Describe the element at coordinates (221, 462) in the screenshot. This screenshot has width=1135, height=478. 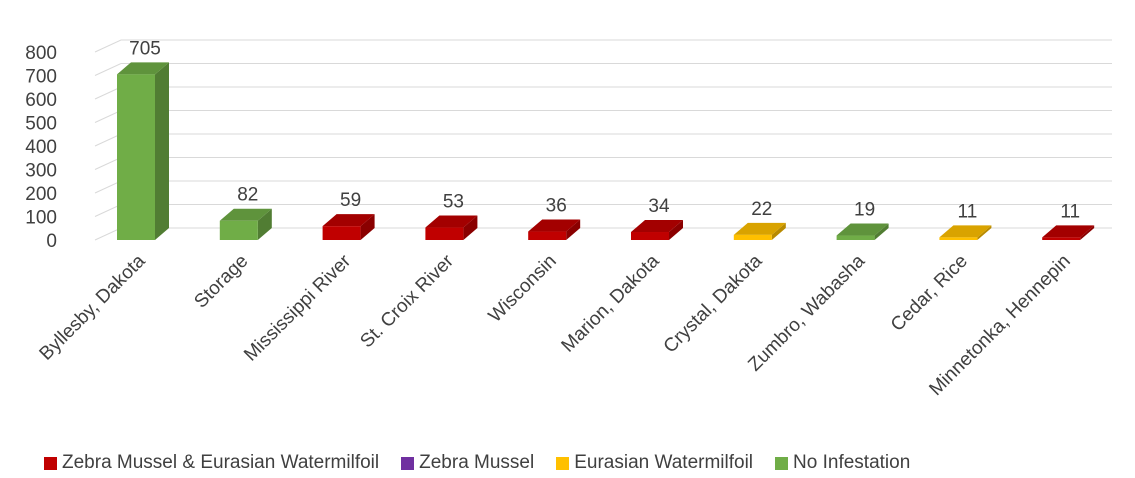
I see `legend-label: Zebra Mussel & Eurasian Watermilfoil` at that location.